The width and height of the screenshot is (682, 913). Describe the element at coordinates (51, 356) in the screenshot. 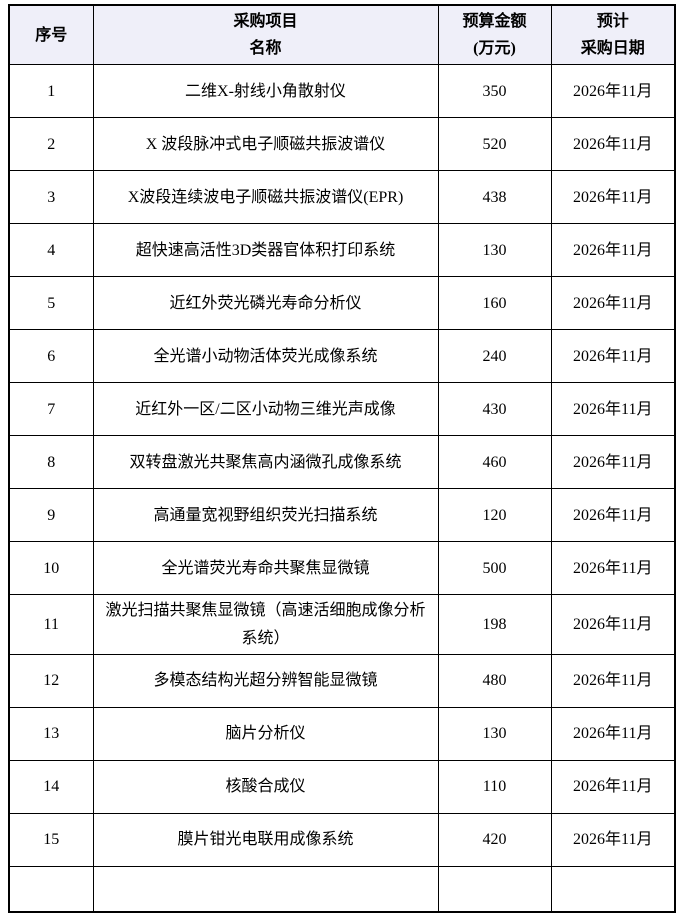

I see `cell-row-number: 6` at that location.